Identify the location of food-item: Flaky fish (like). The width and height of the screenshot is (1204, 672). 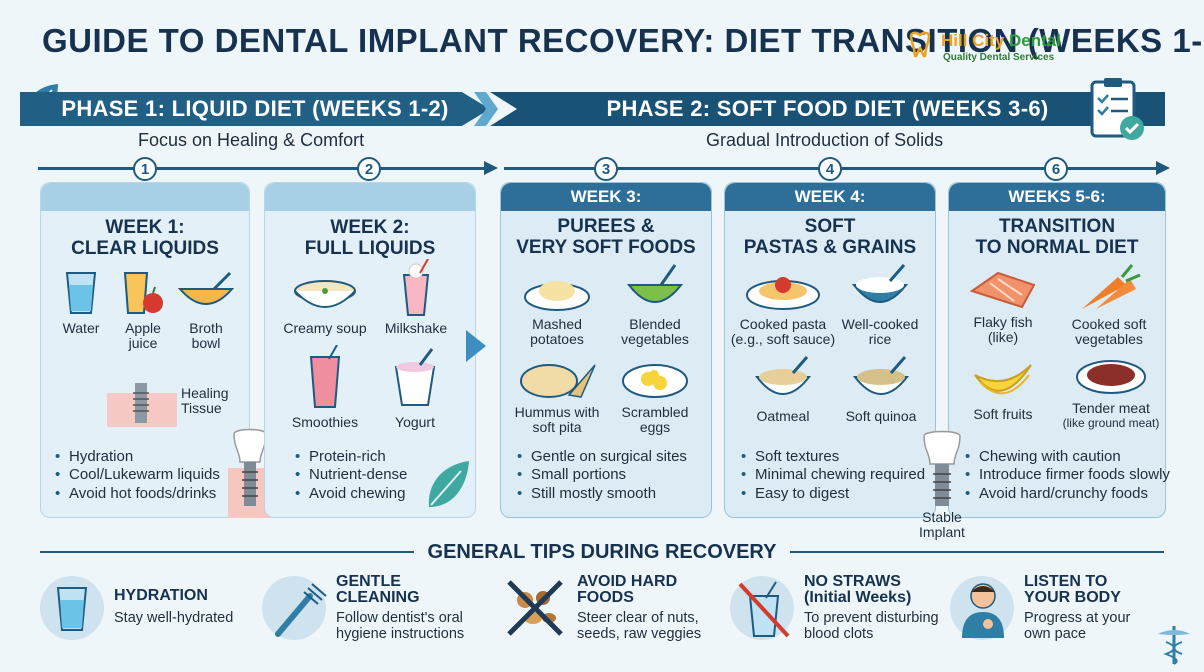
(1003, 307).